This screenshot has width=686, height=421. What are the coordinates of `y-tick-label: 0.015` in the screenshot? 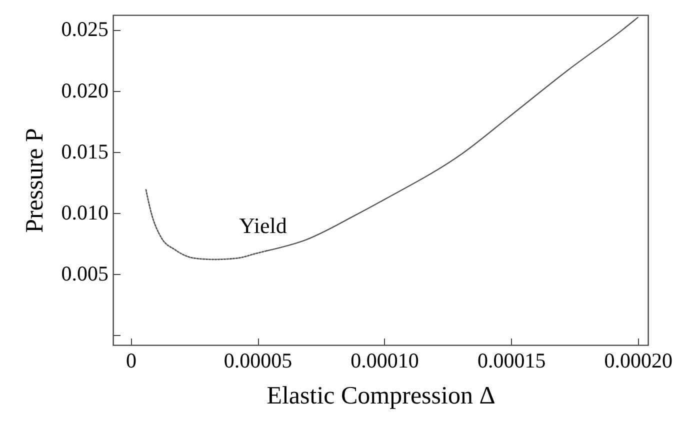 It's located at (84, 151).